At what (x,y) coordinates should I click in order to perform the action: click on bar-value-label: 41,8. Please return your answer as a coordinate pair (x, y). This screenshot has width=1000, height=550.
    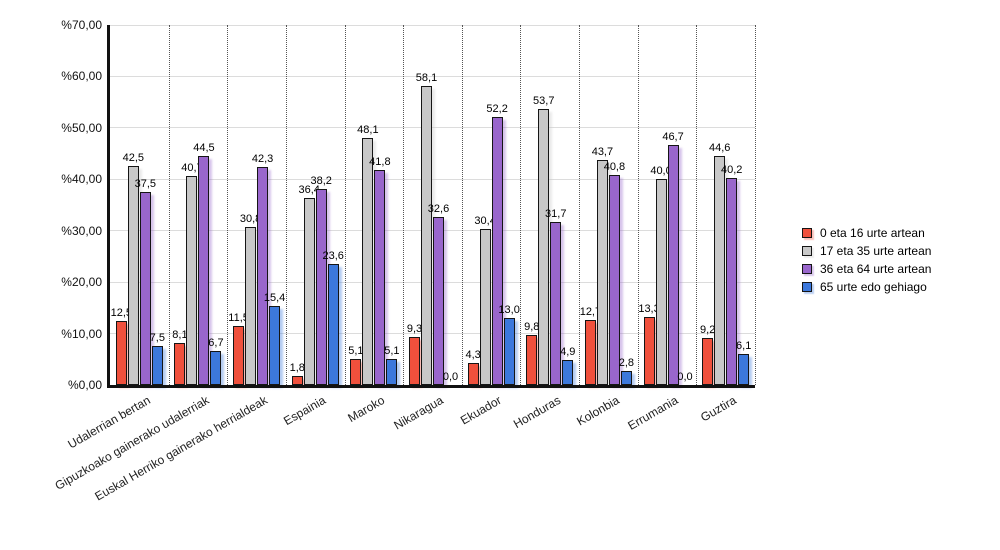
    Looking at the image, I should click on (380, 162).